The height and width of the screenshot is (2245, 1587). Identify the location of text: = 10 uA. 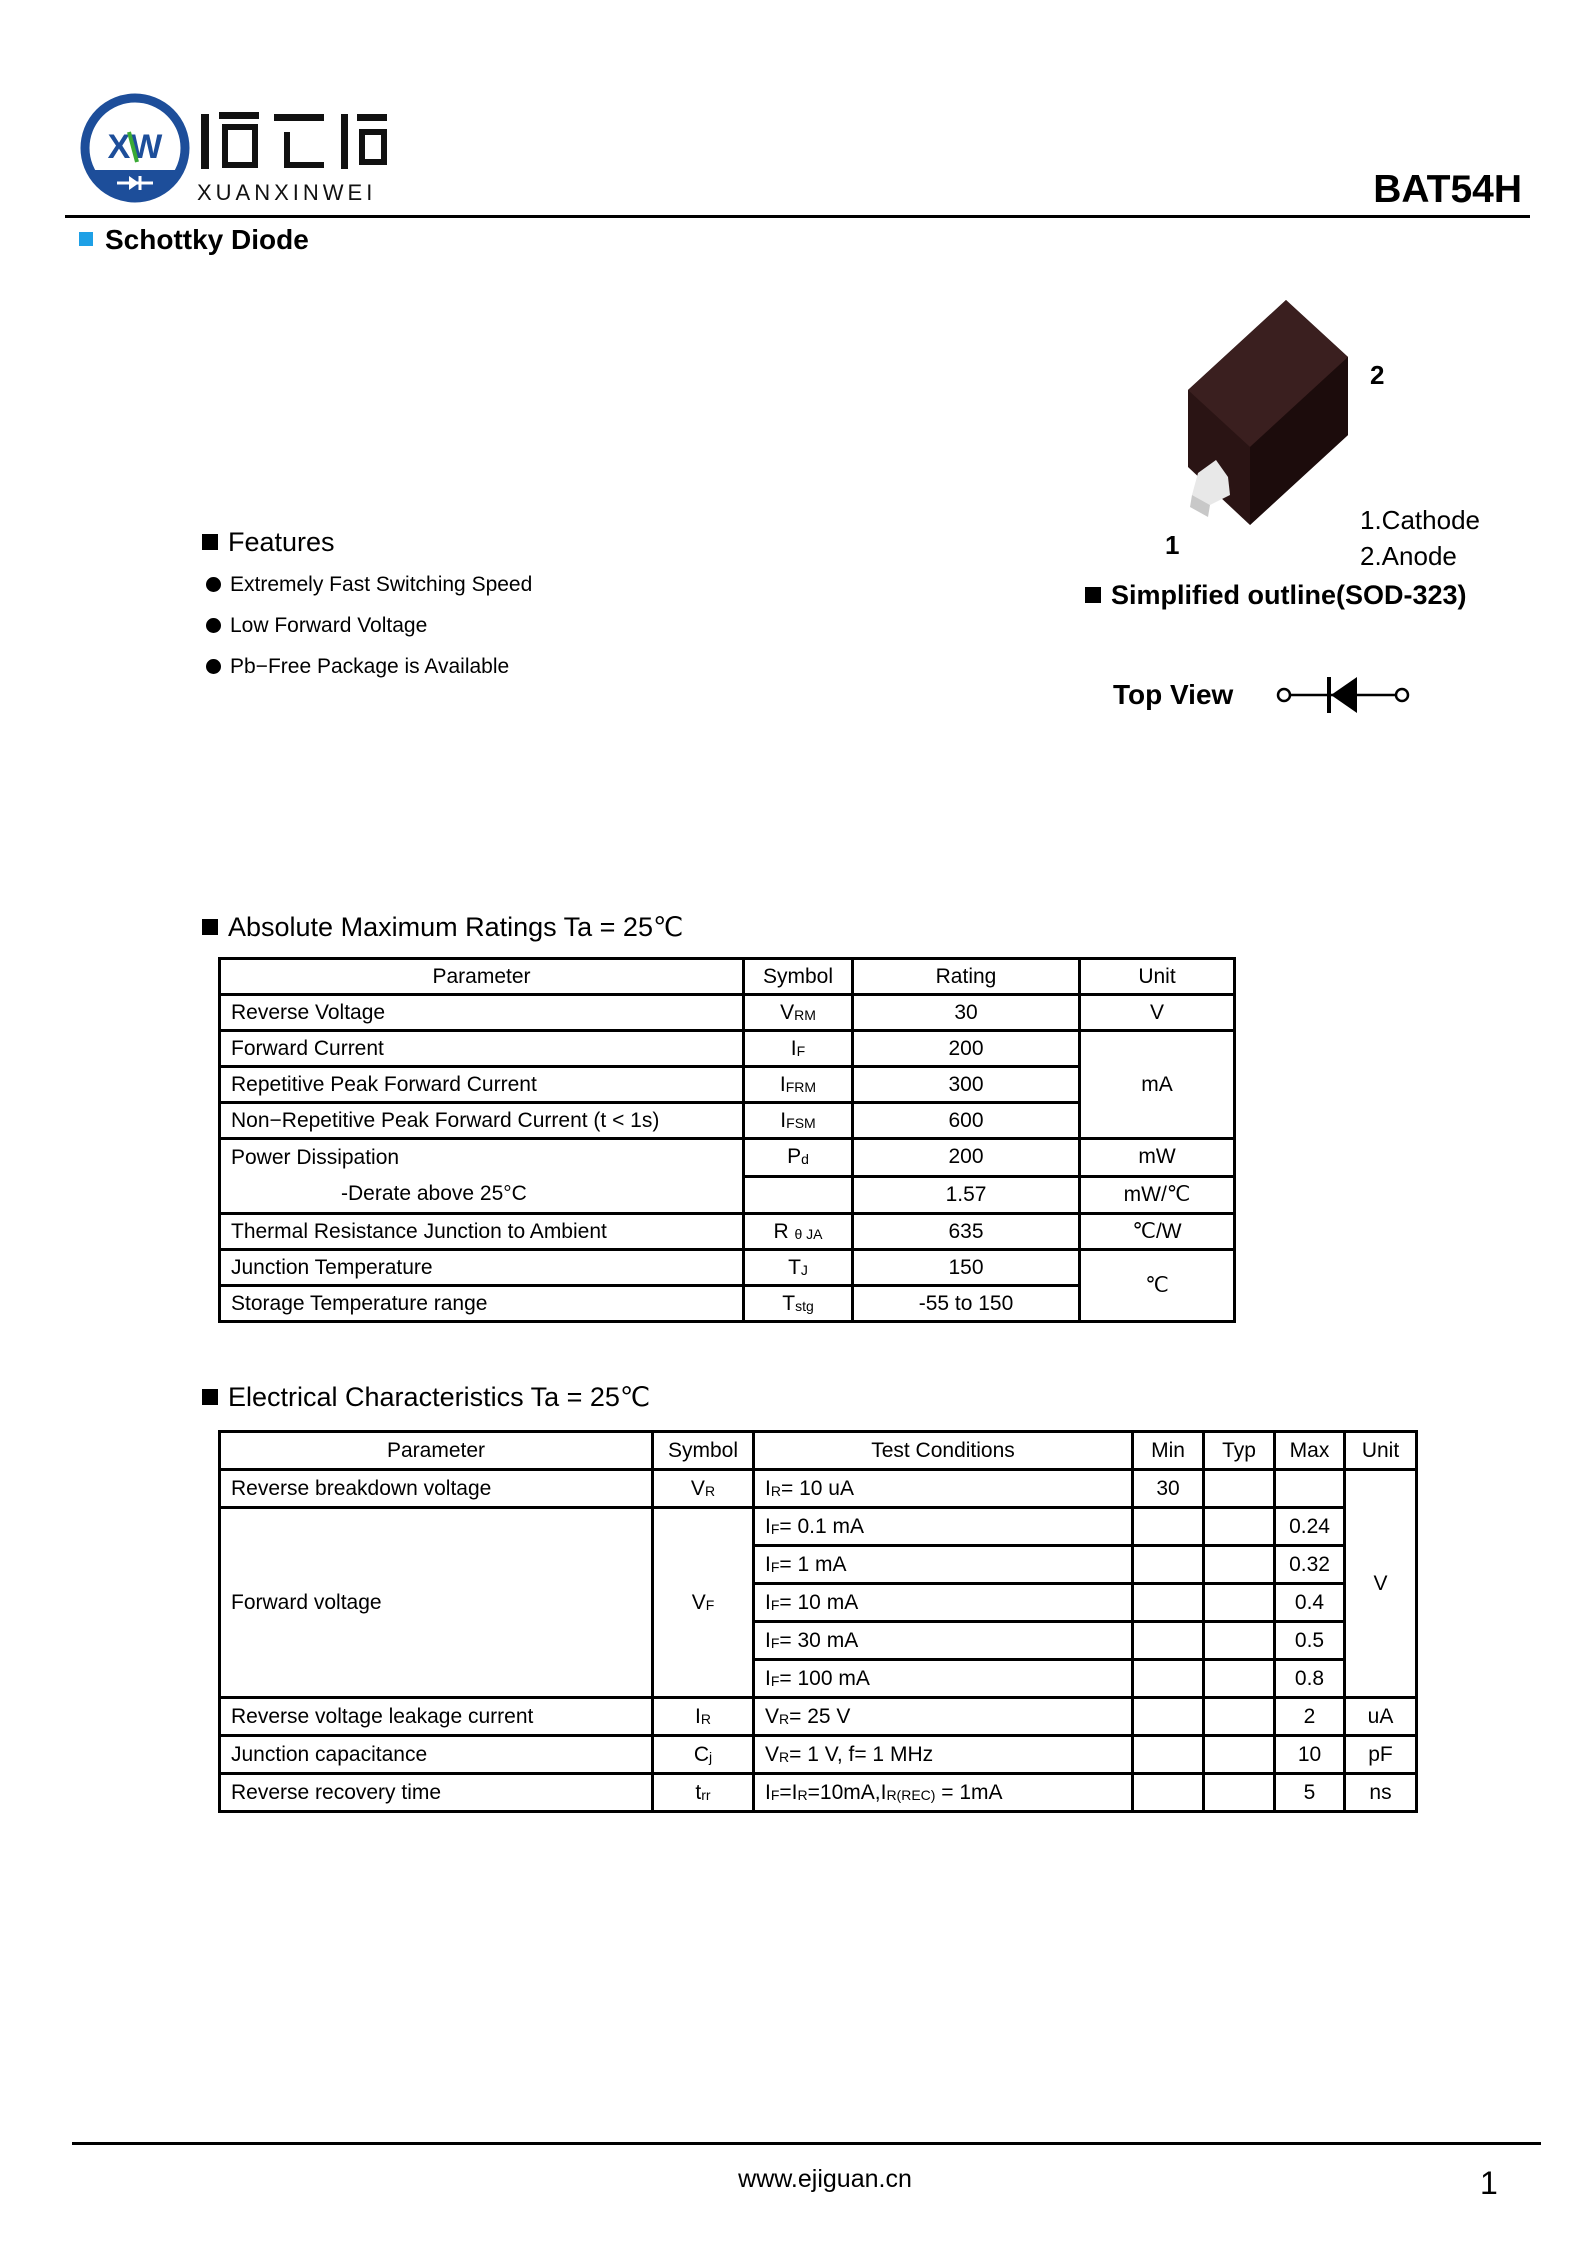
(817, 1488).